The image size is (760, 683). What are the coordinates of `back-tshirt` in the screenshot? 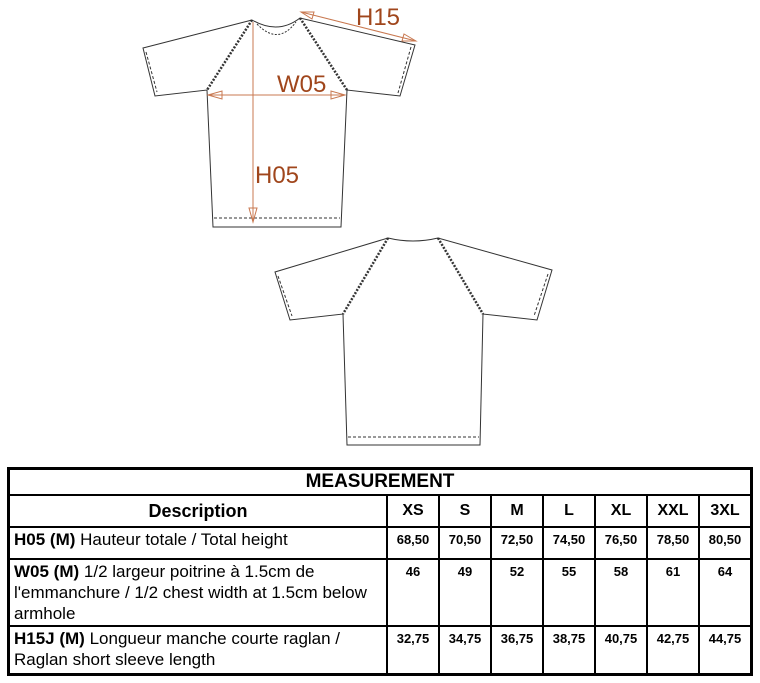 It's located at (413, 341).